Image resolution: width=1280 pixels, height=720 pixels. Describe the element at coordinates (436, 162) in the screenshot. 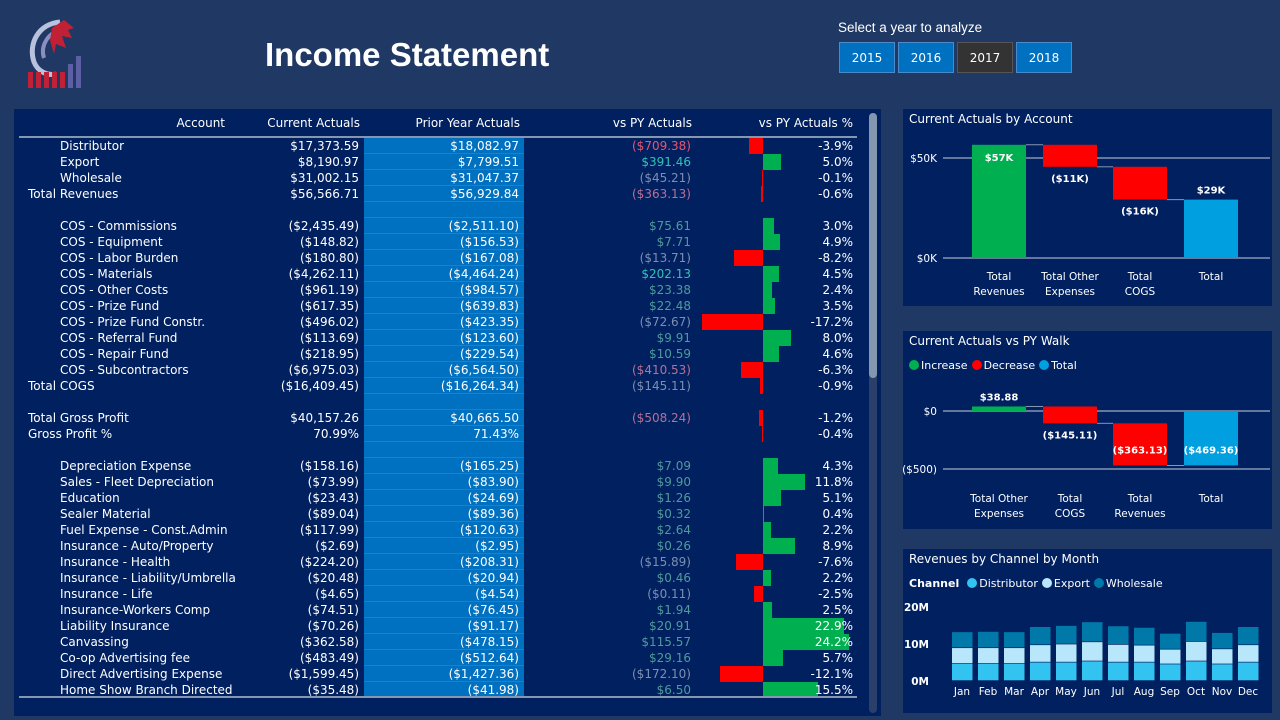

I see `table-row: Export $8,190.97 $7,799.51 $391.46 5.0%` at that location.